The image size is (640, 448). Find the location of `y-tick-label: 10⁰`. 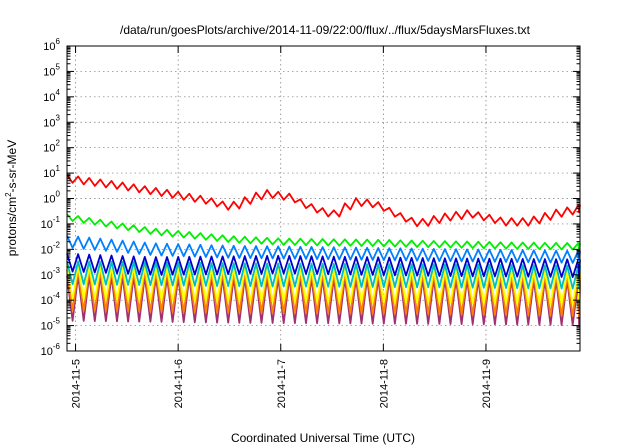

y-tick-label: 10⁰ is located at coordinates (51, 198).